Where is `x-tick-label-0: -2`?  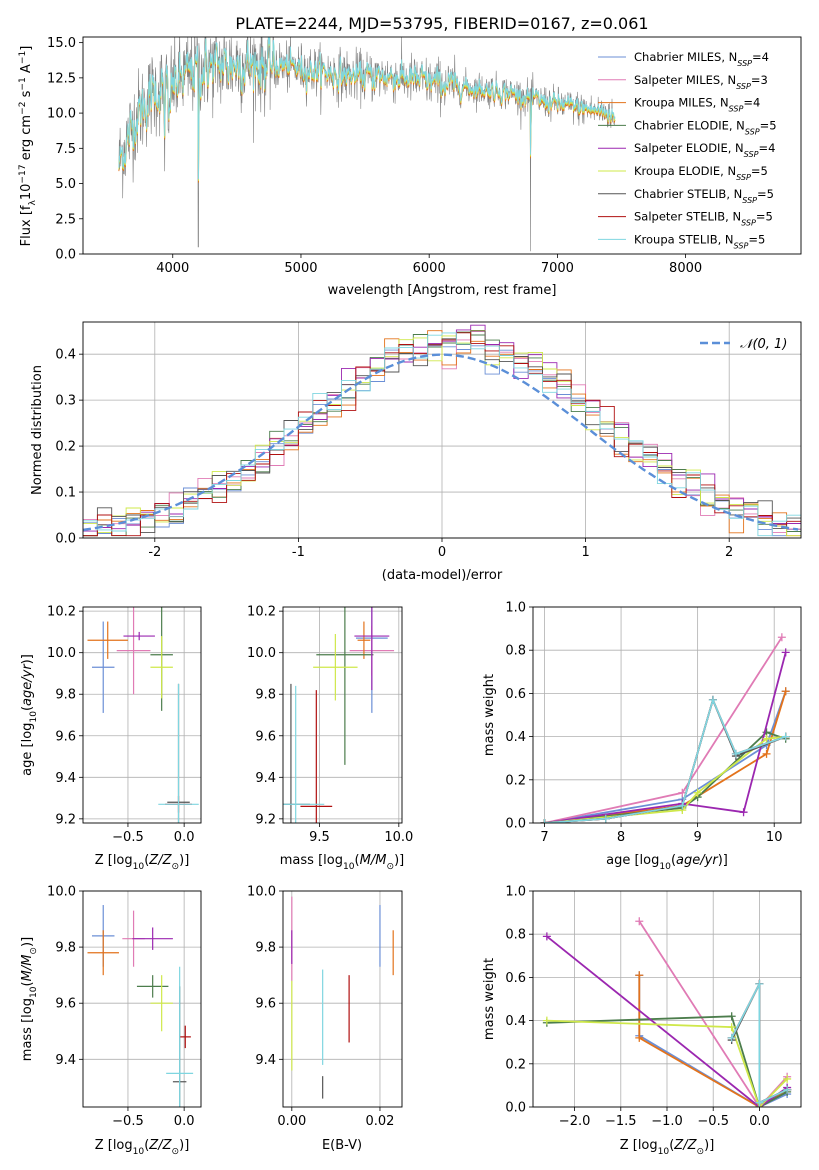 x-tick-label-0: -2 is located at coordinates (154, 552).